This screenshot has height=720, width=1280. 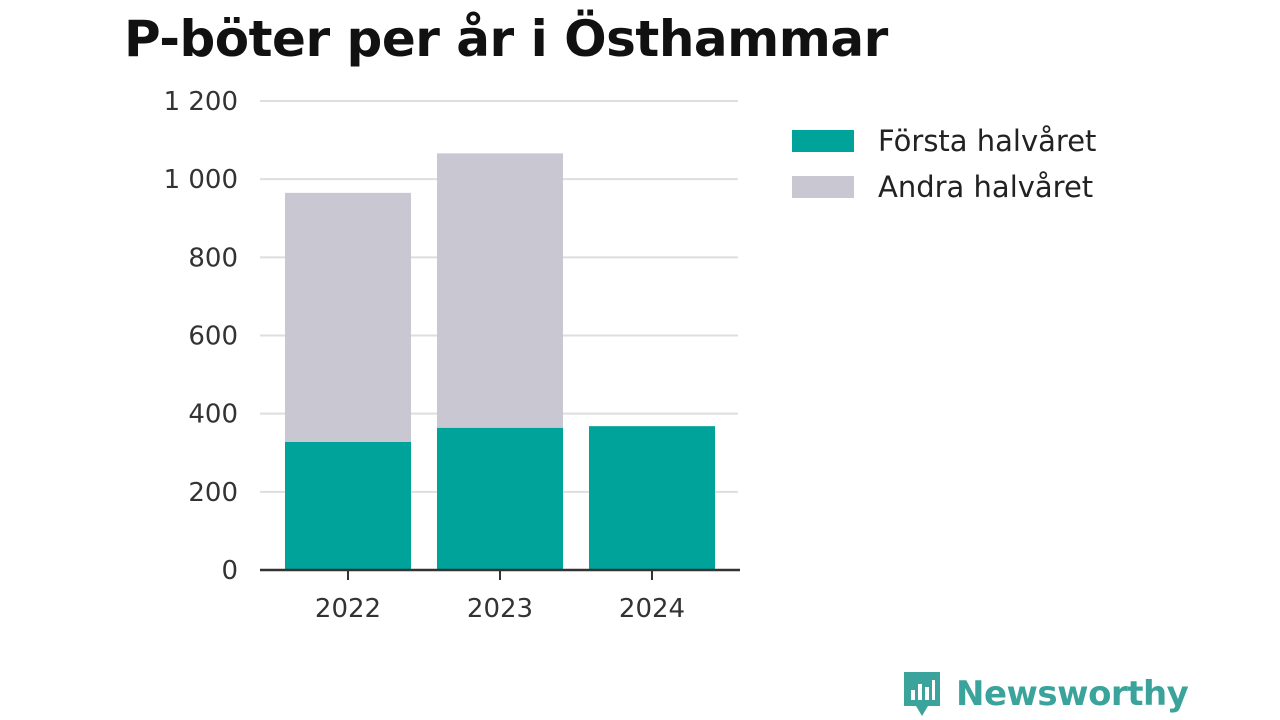 I want to click on newsworthy-logo-text: Newsworthy, so click(x=1072, y=694).